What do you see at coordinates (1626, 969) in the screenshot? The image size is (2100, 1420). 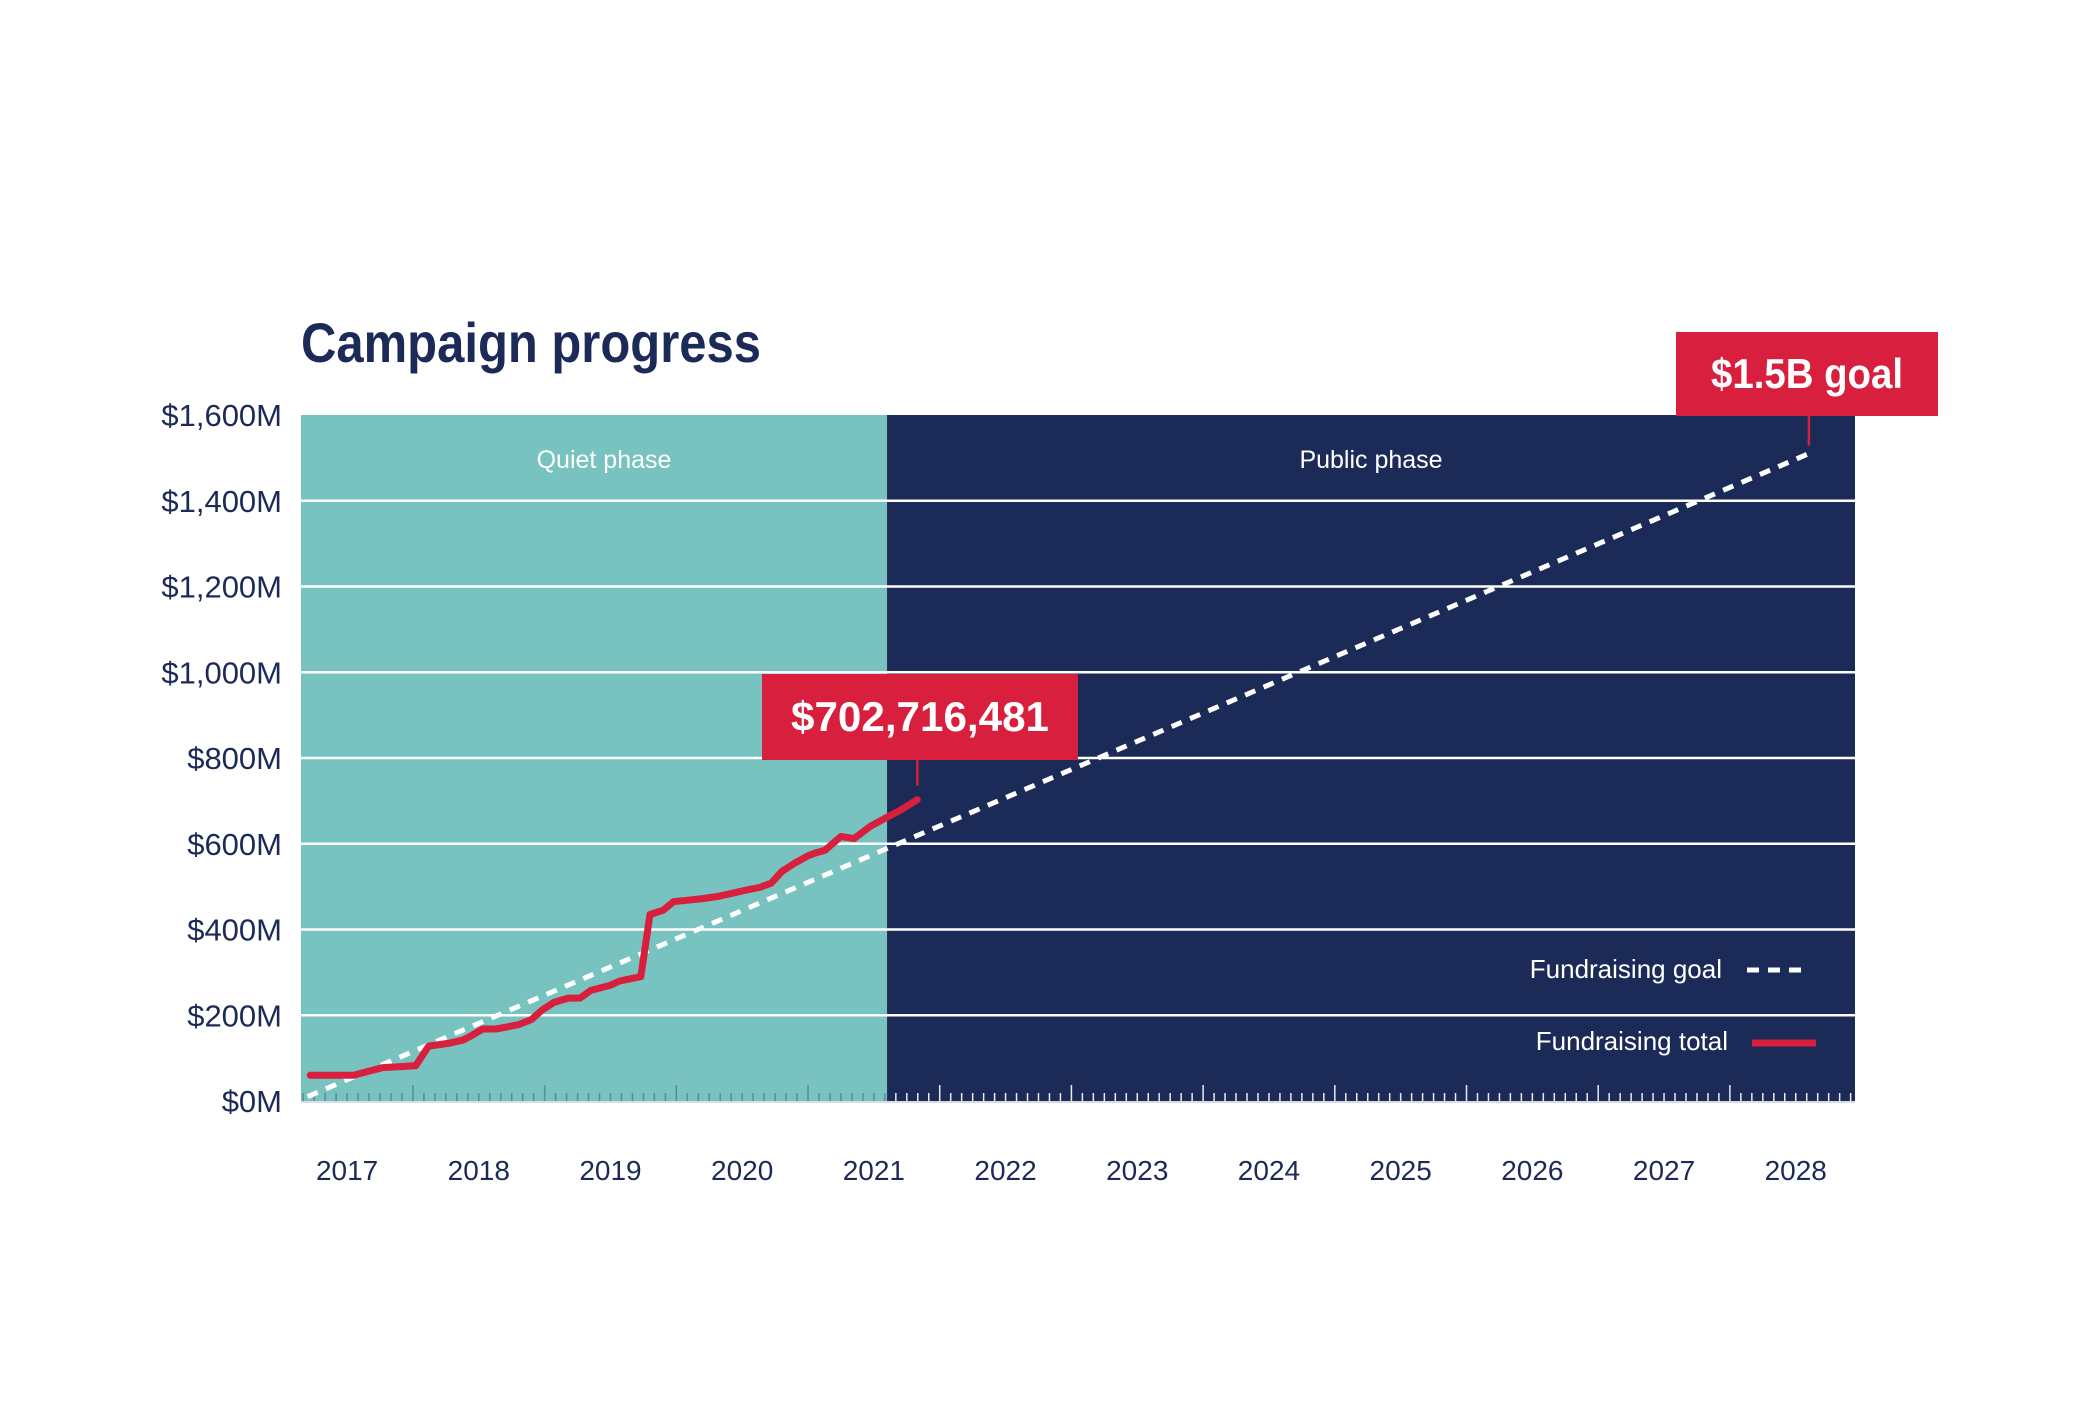 I see `legend-goal-label: Fundraising goal` at bounding box center [1626, 969].